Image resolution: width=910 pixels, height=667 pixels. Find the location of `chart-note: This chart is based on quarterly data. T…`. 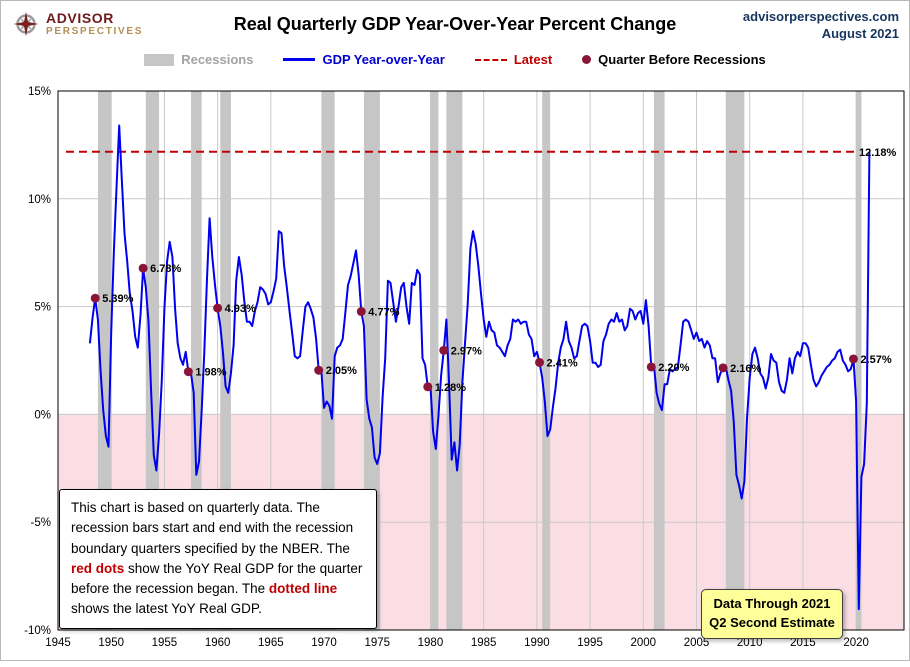

chart-note: This chart is based on quarterly data. T… is located at coordinates (218, 559).